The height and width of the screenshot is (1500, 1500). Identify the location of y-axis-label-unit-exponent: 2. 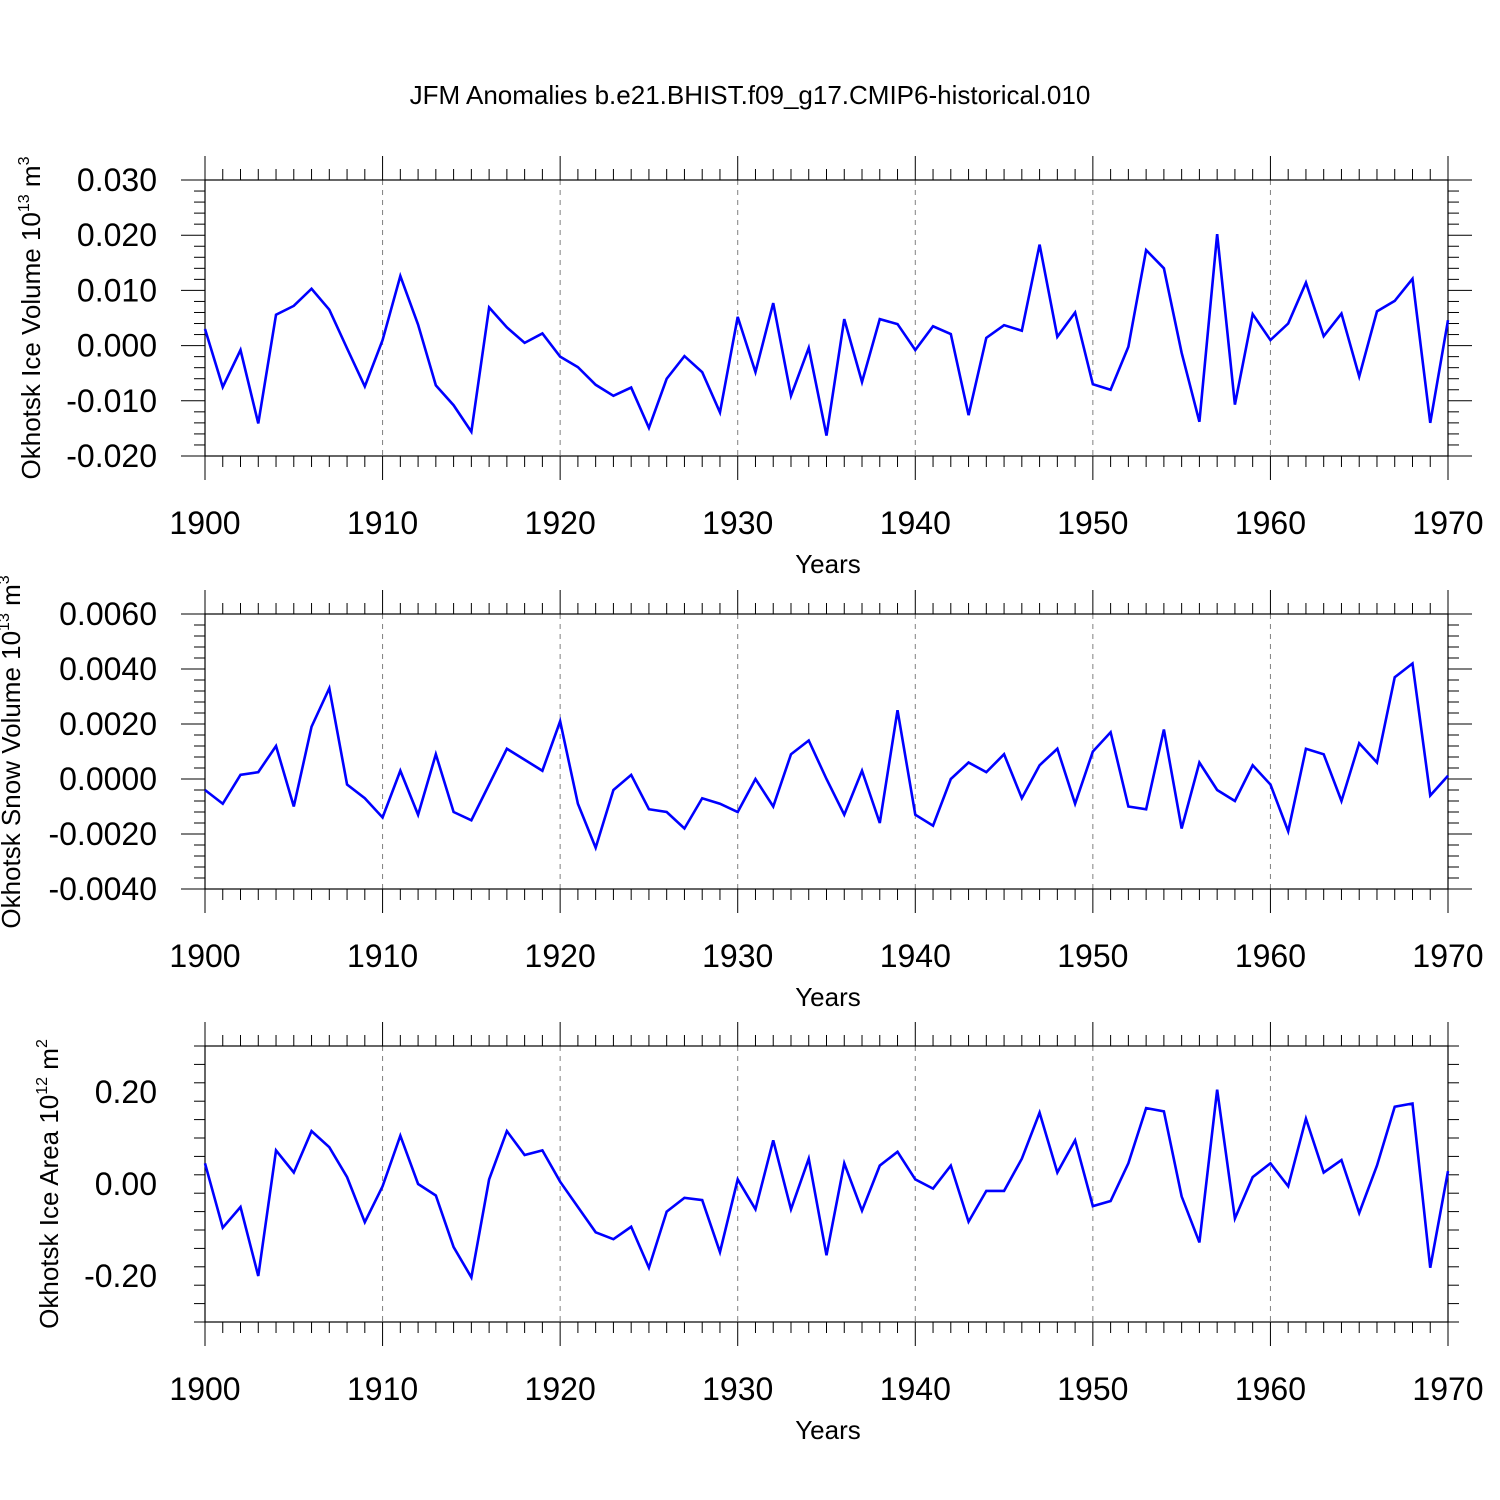
(42, 1043).